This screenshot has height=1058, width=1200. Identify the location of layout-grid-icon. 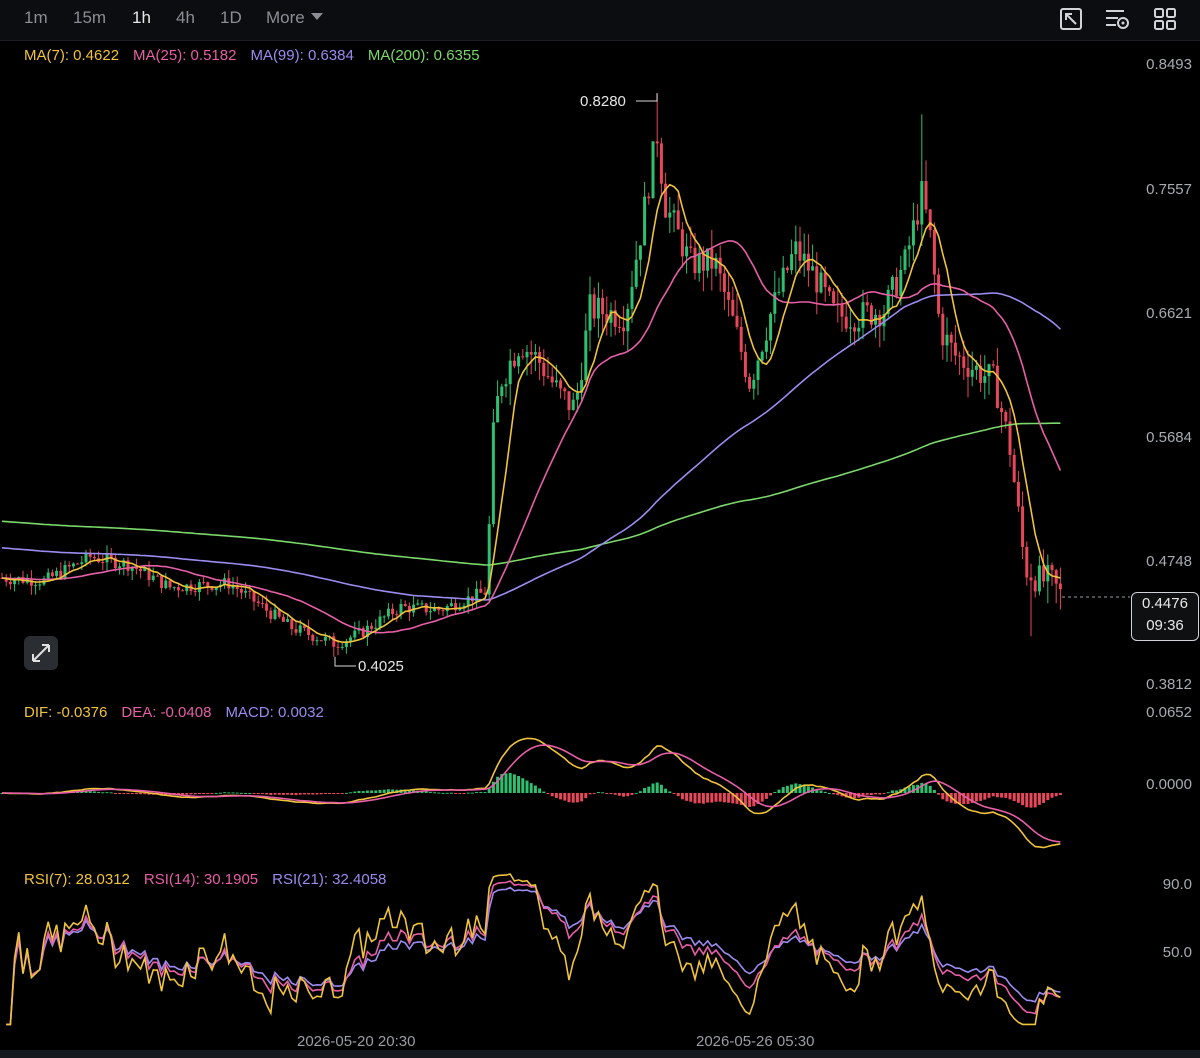
(1165, 19).